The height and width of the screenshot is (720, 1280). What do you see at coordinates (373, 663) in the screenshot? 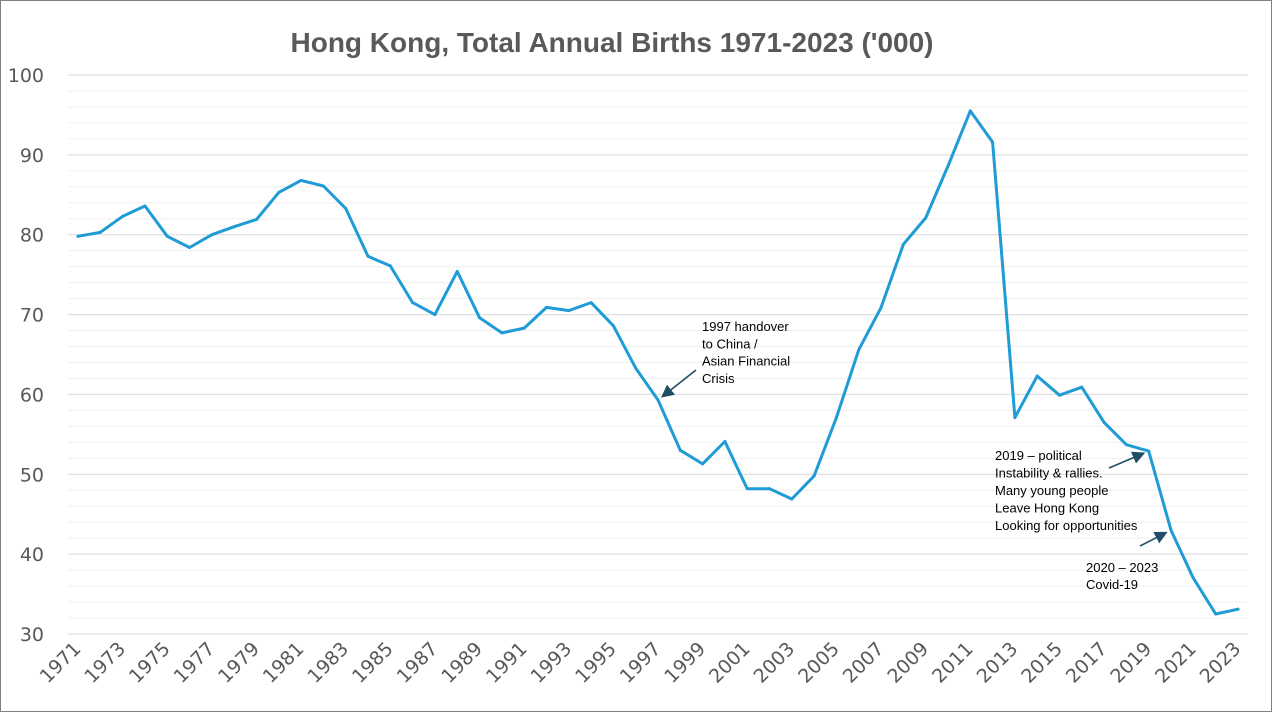
I see `x-tick-label: 1985` at bounding box center [373, 663].